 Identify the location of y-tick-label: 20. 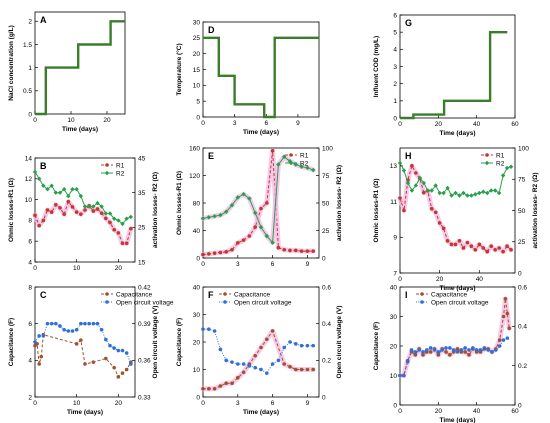
(197, 54).